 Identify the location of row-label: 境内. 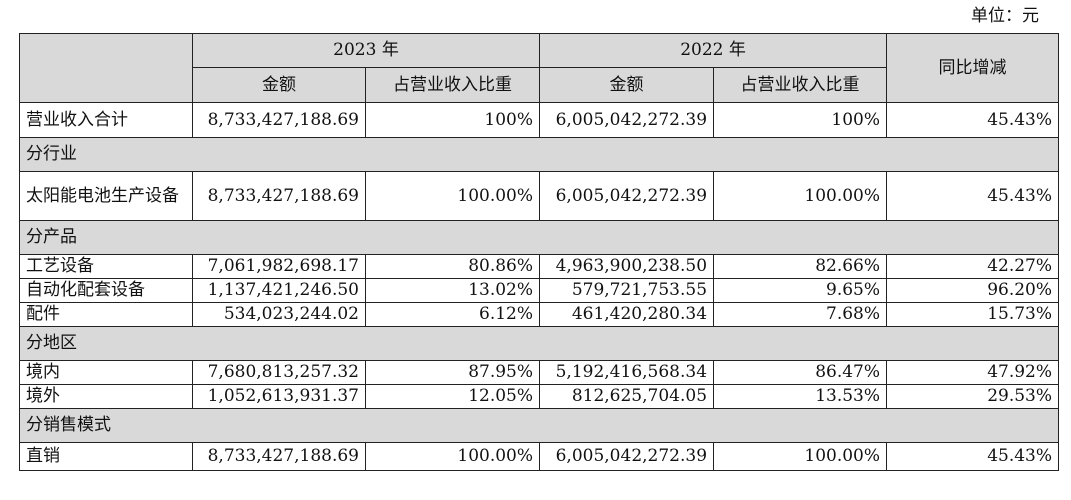
(106, 372).